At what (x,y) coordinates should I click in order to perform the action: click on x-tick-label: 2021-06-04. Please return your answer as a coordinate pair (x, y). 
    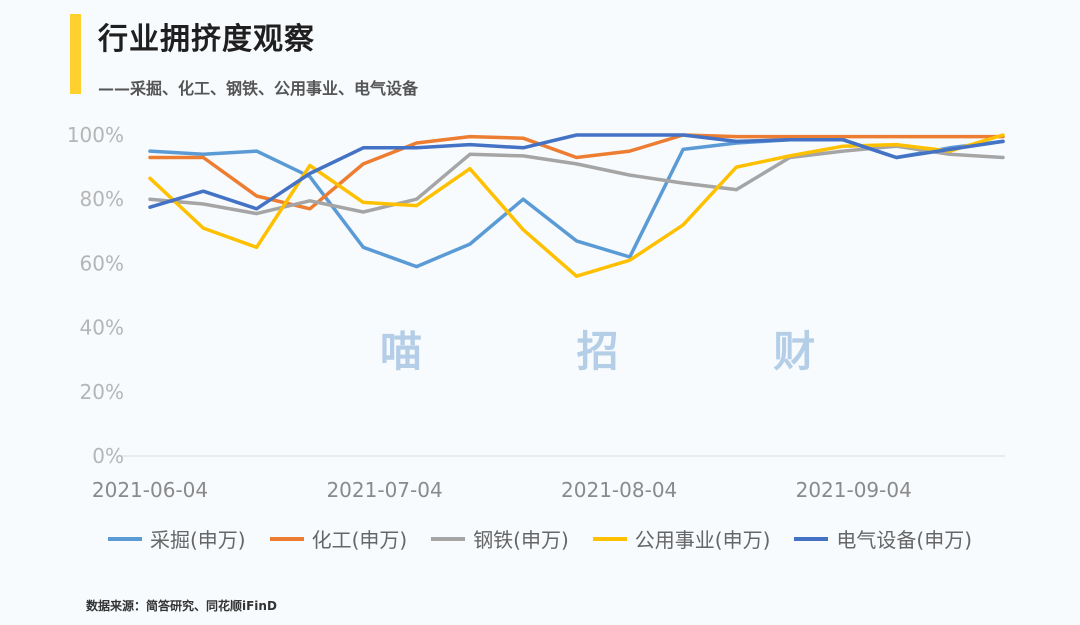
    Looking at the image, I should click on (150, 490).